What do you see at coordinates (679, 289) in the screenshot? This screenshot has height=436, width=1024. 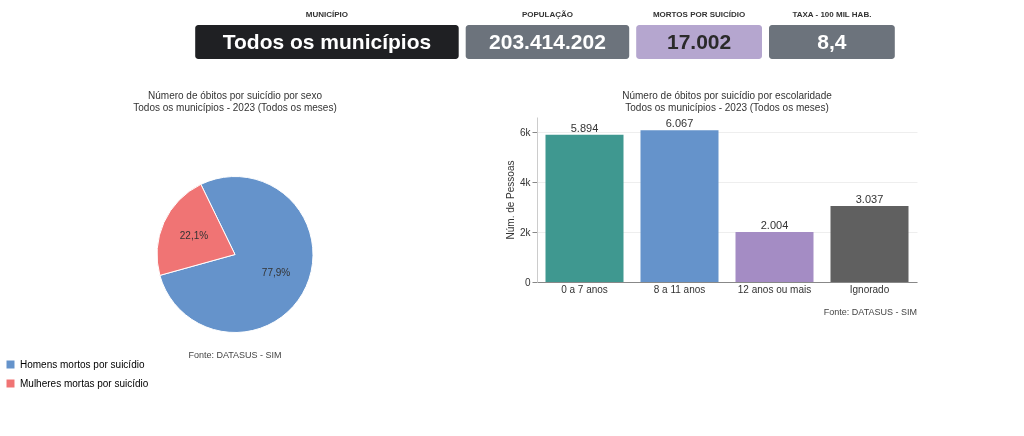 I see `x-tick-label: 8 a 11 anos` at bounding box center [679, 289].